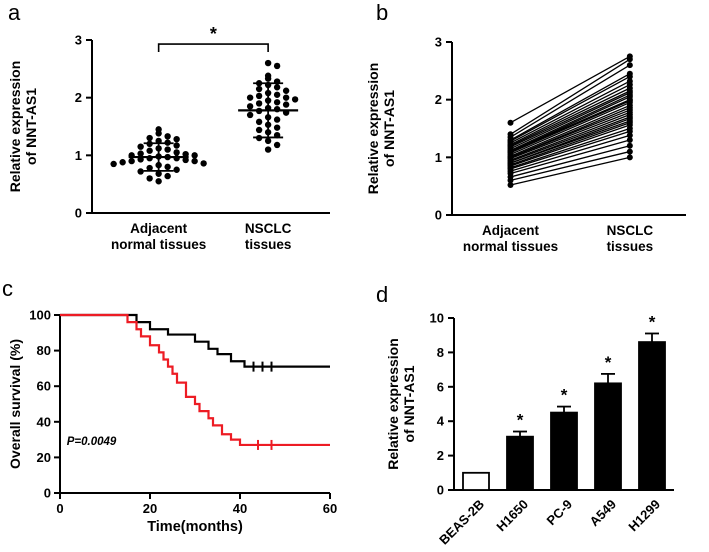 The image size is (709, 552). Describe the element at coordinates (382, 12) in the screenshot. I see `panel-label-b: b` at that location.